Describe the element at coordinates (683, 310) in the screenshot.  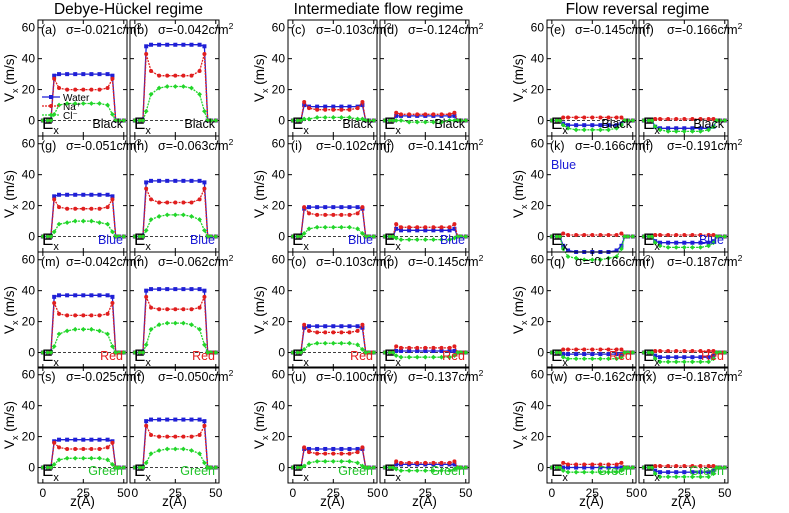
I see `panel-frame` at that location.